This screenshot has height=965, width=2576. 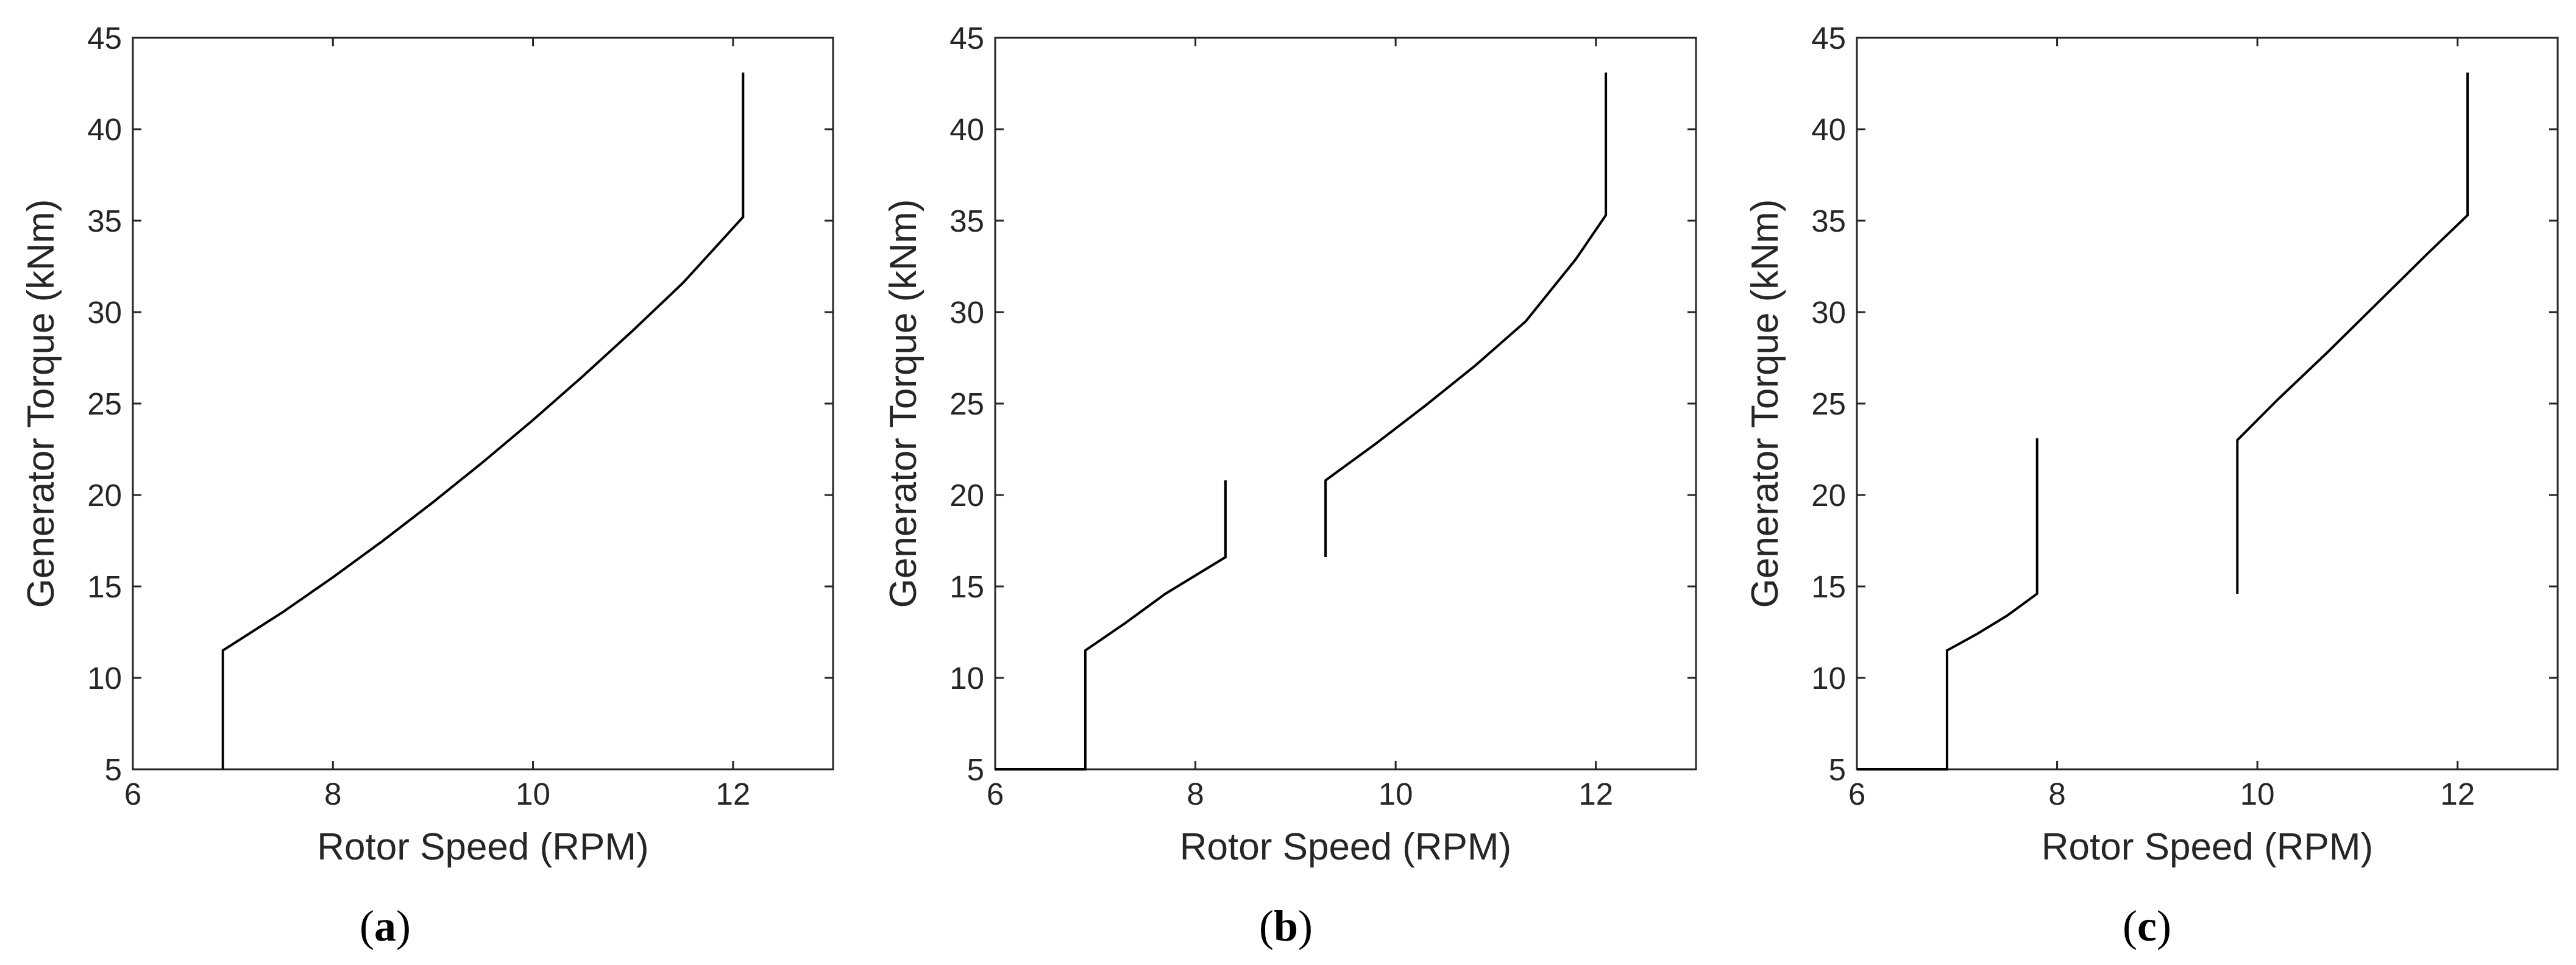 What do you see at coordinates (2147, 926) in the screenshot?
I see `panel-label: (c)` at bounding box center [2147, 926].